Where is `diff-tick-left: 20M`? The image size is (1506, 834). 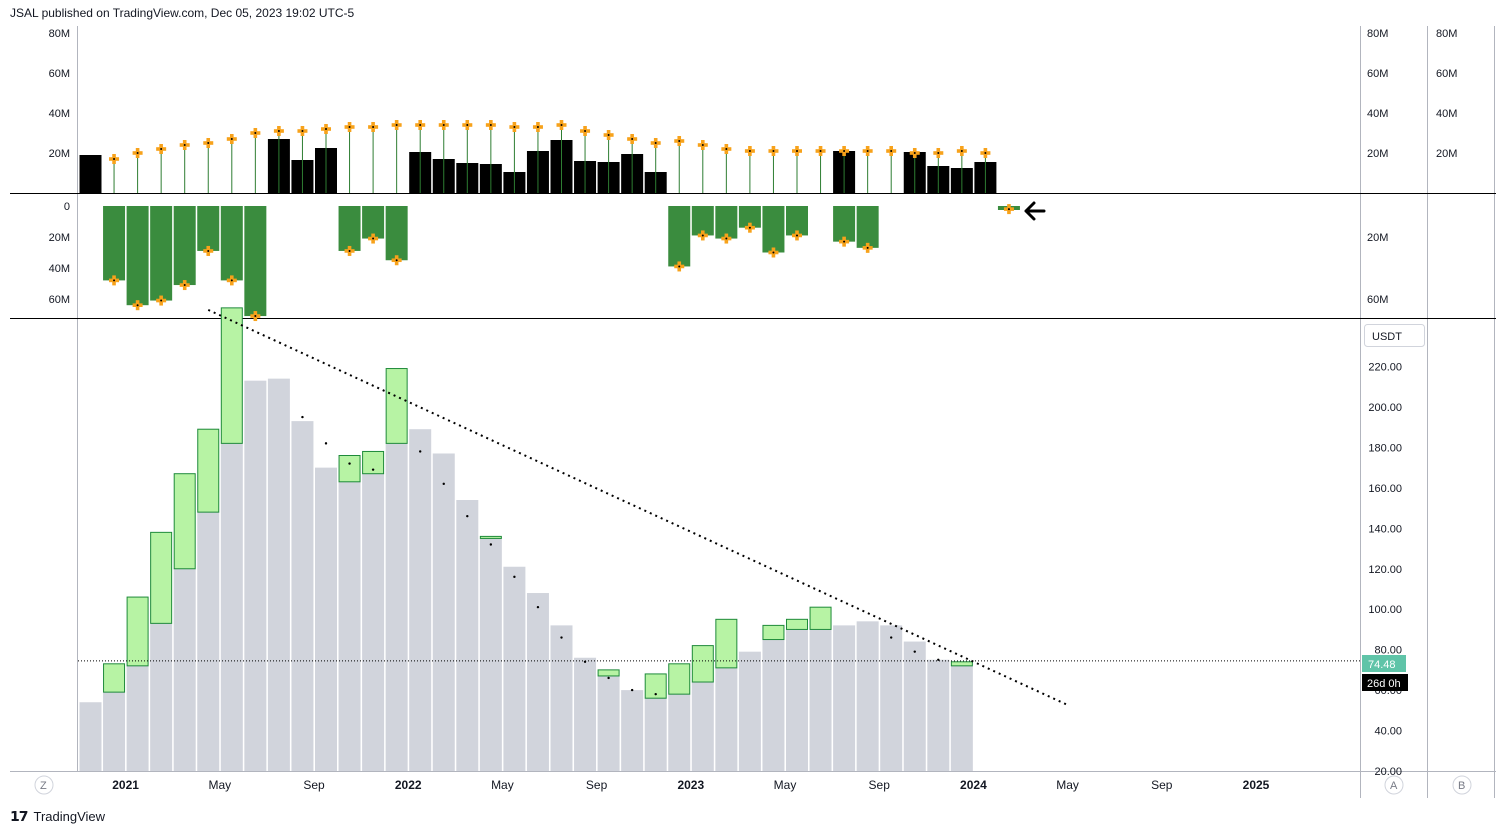
diff-tick-left: 20M is located at coordinates (59, 238).